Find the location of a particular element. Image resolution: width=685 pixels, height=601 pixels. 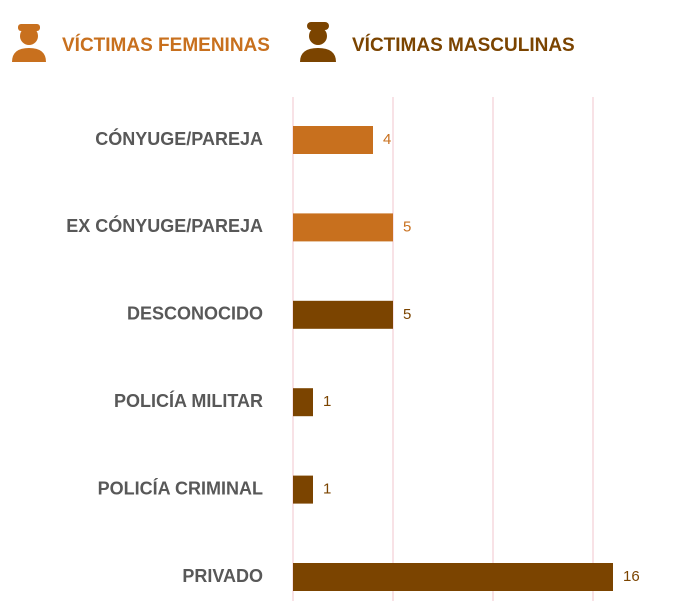

y-tick-label: POLICÍA MILITAR is located at coordinates (188, 400).